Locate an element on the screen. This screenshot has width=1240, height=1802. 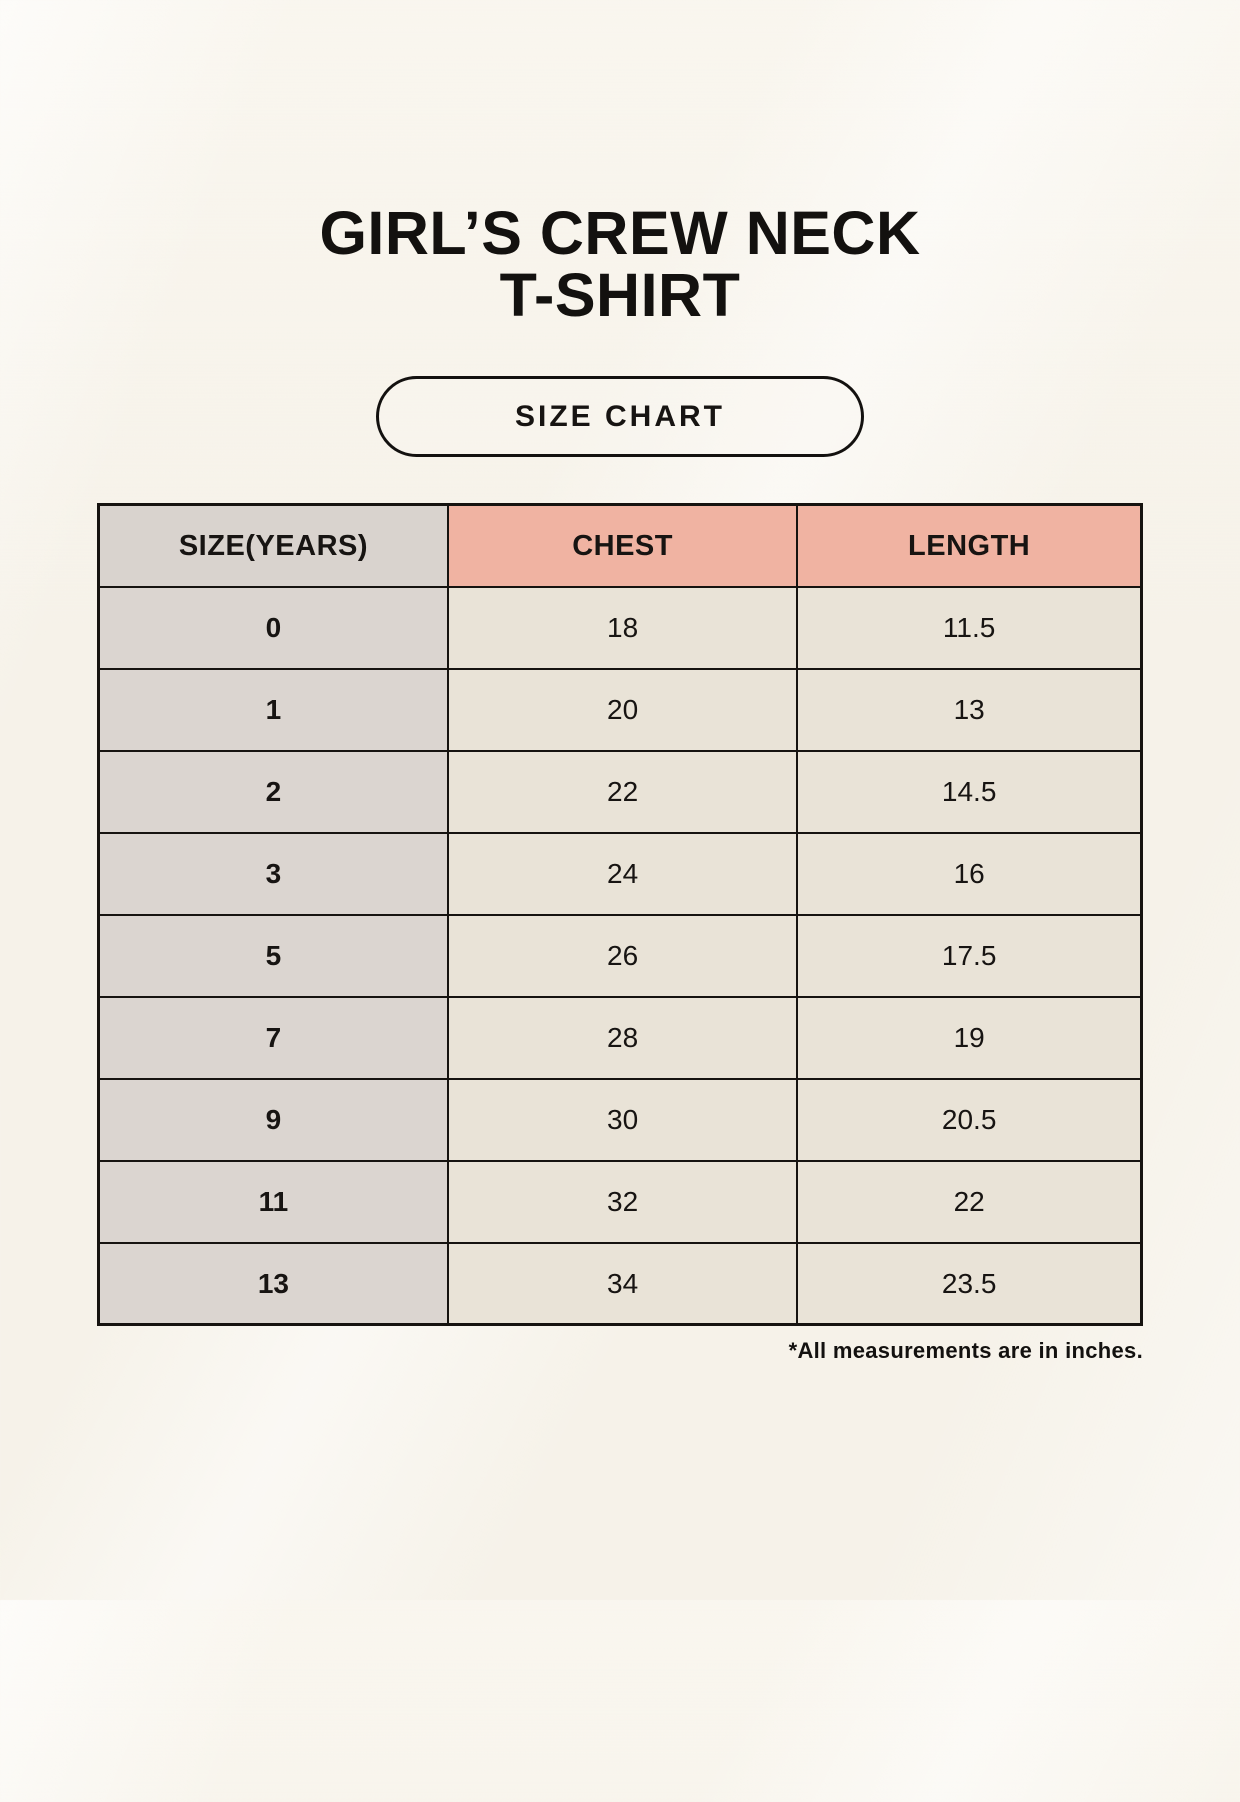
table-row: 1 20 13 is located at coordinates (620, 709).